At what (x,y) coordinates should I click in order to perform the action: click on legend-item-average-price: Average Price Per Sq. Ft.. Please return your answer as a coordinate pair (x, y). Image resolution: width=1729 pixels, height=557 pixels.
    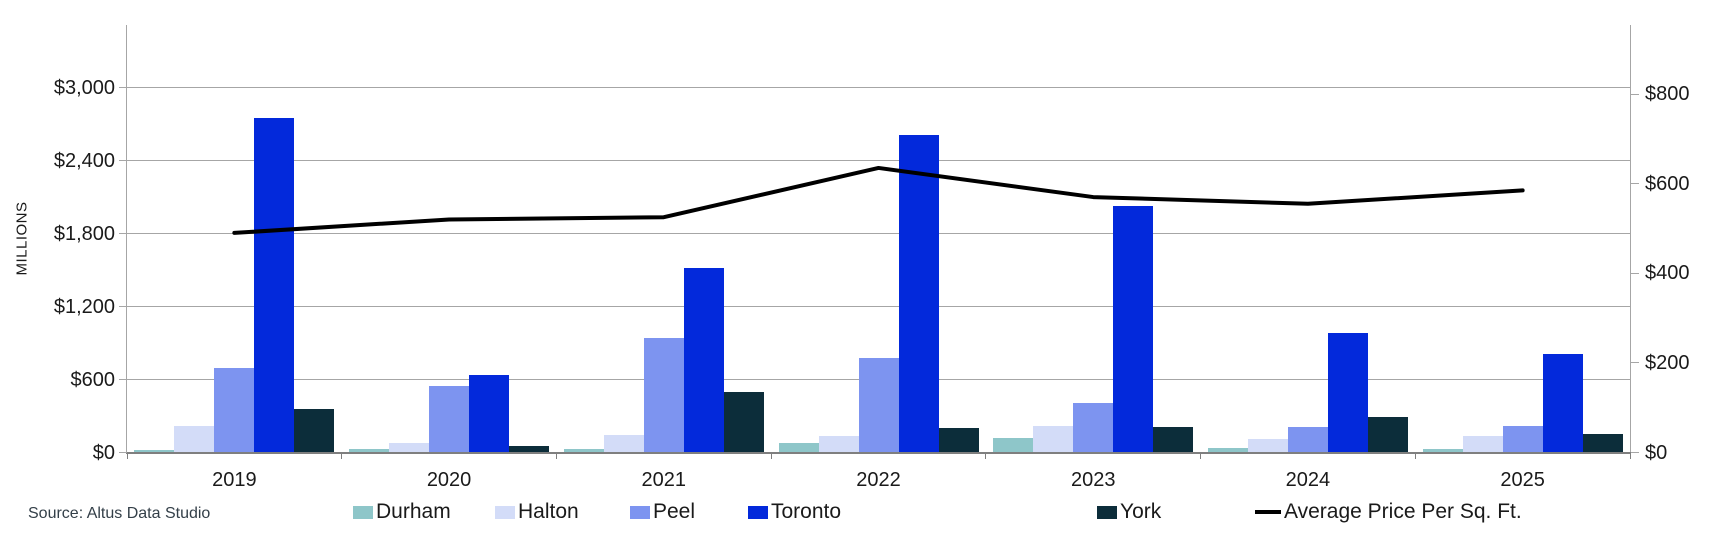
    Looking at the image, I should click on (1388, 512).